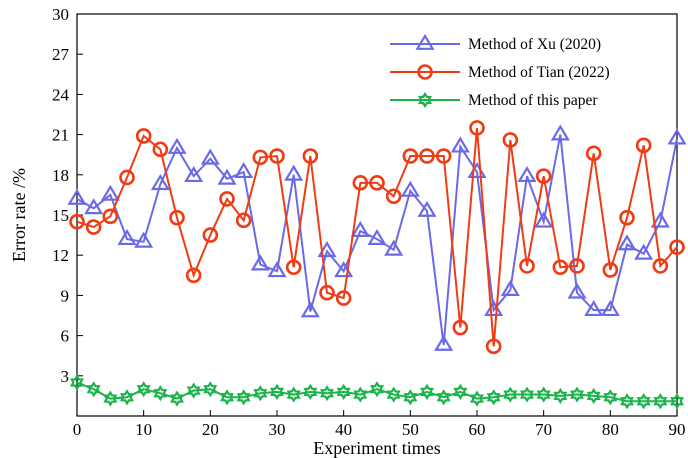 The width and height of the screenshot is (688, 458). I want to click on y-tick-label: 21, so click(60, 135).